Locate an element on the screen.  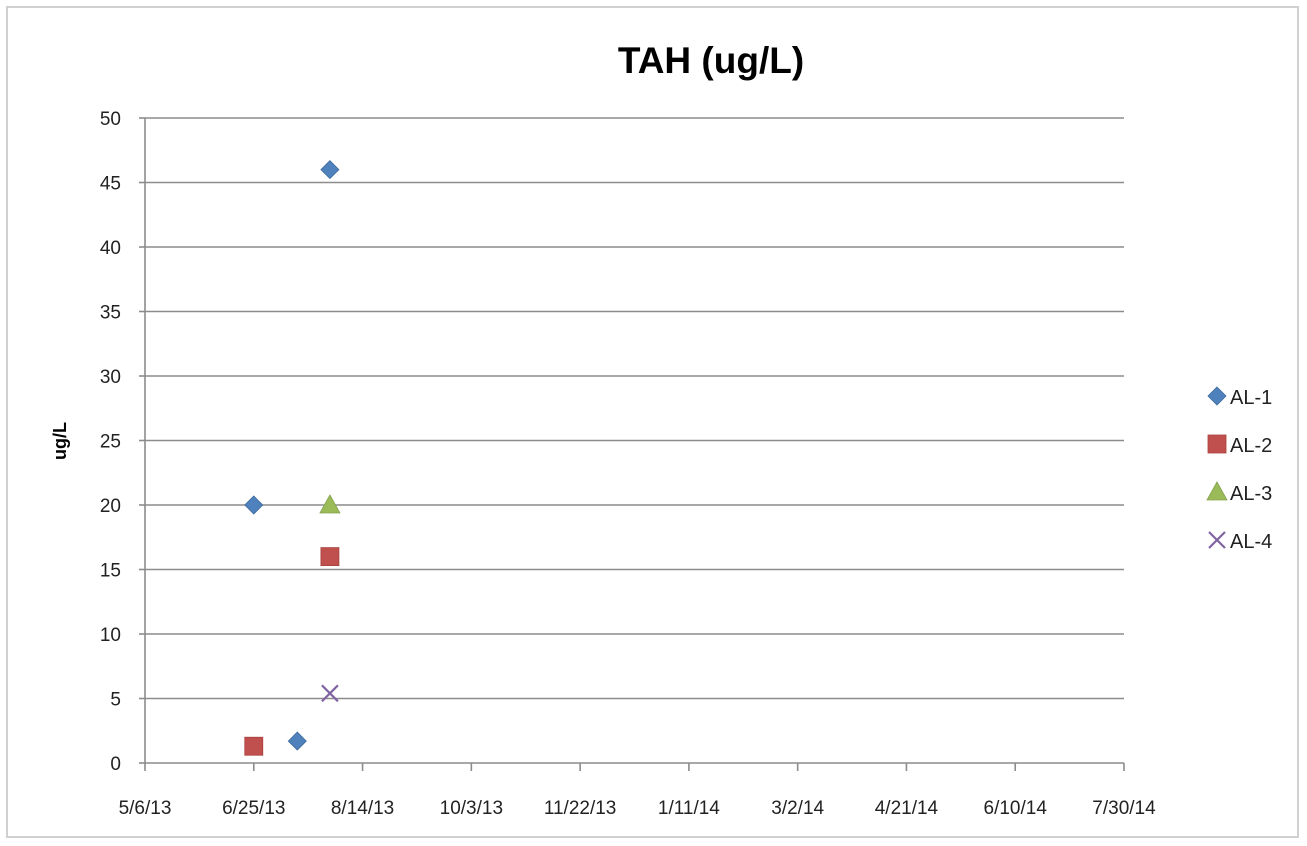
data-points is located at coordinates (292, 458).